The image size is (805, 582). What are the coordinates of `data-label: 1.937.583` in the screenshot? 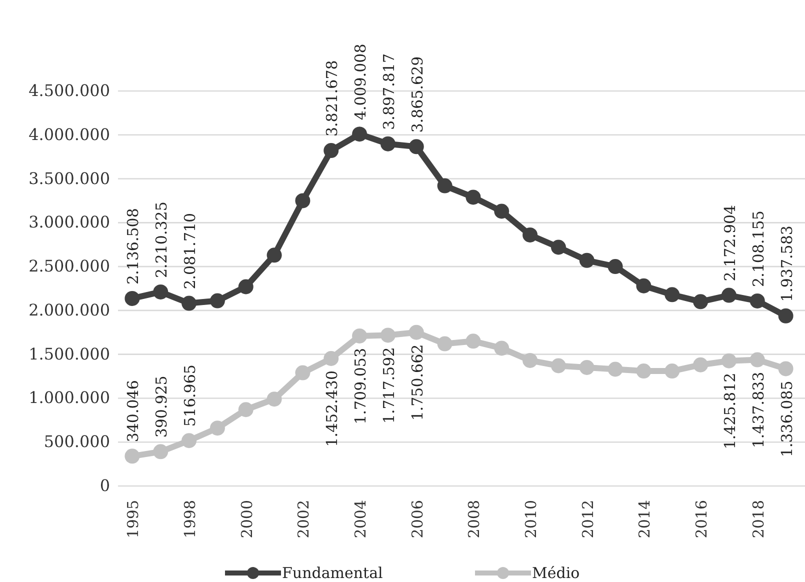 It's located at (787, 264).